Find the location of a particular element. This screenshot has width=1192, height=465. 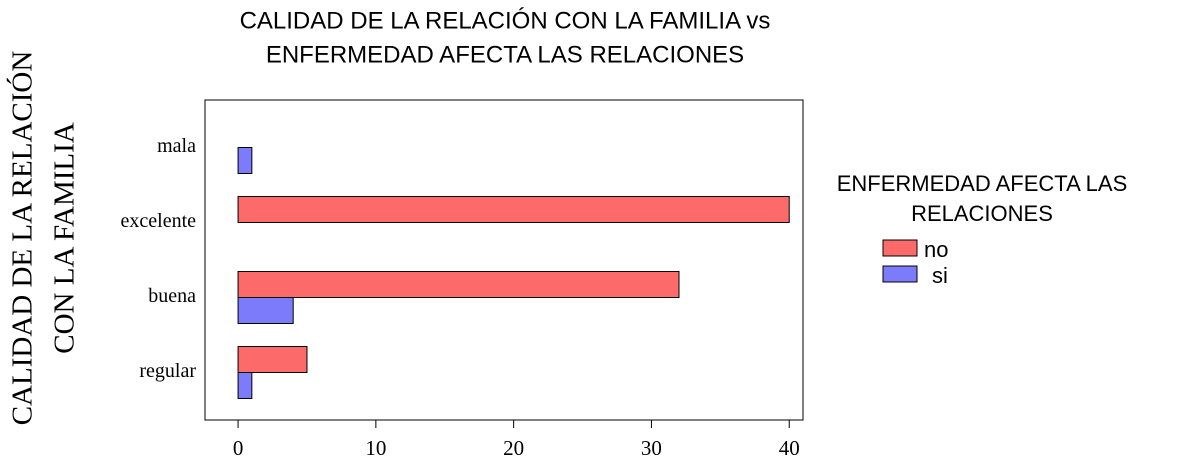

legend-label: si is located at coordinates (940, 275).